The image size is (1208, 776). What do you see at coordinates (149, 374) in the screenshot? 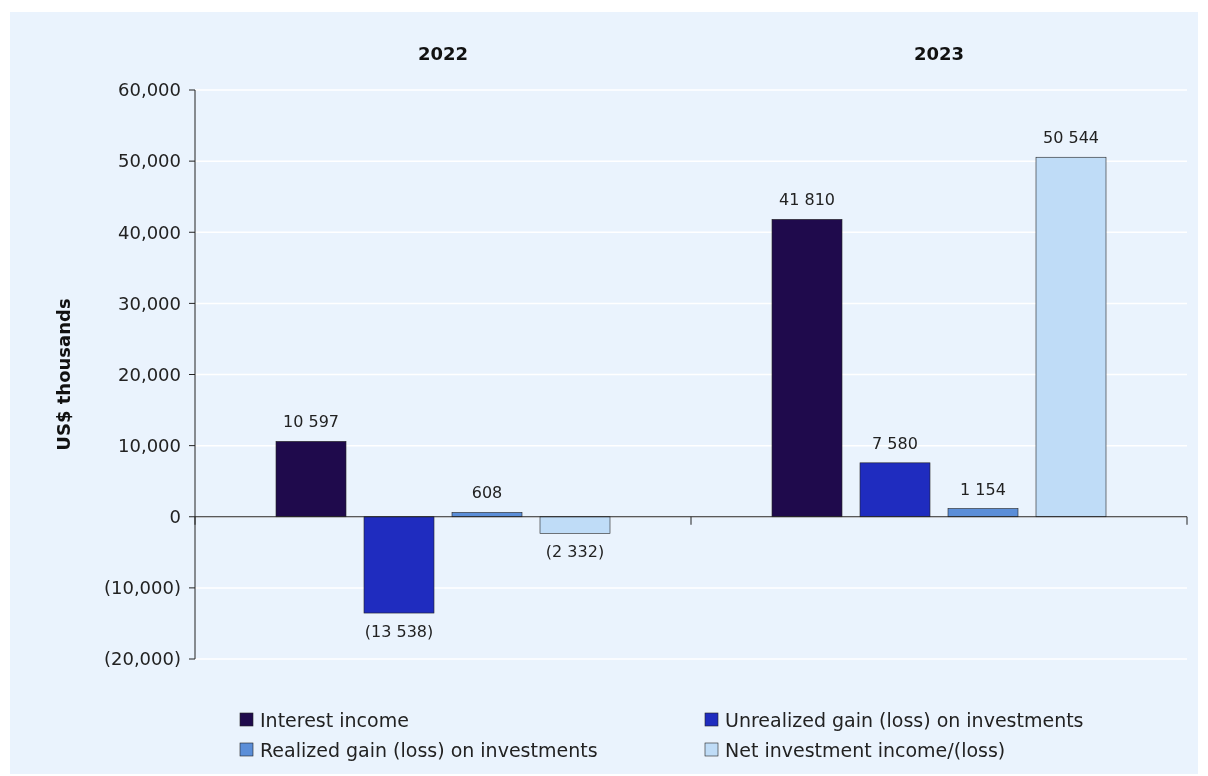
I see `y-tick-label: 20,000` at bounding box center [149, 374].